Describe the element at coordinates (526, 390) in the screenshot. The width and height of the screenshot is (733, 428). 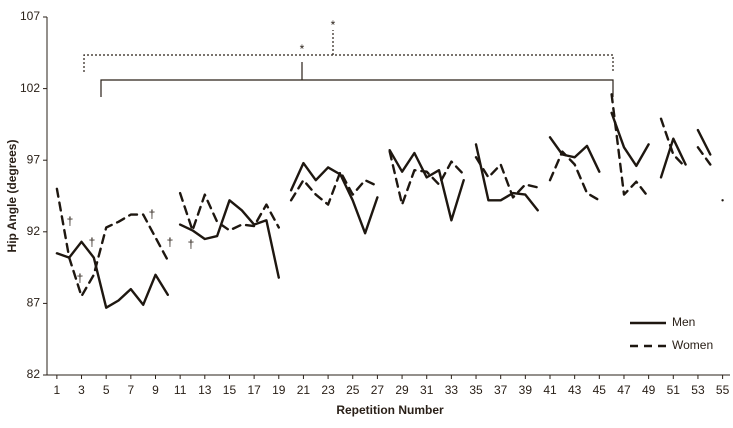
I see `x-tick-label: 39` at that location.